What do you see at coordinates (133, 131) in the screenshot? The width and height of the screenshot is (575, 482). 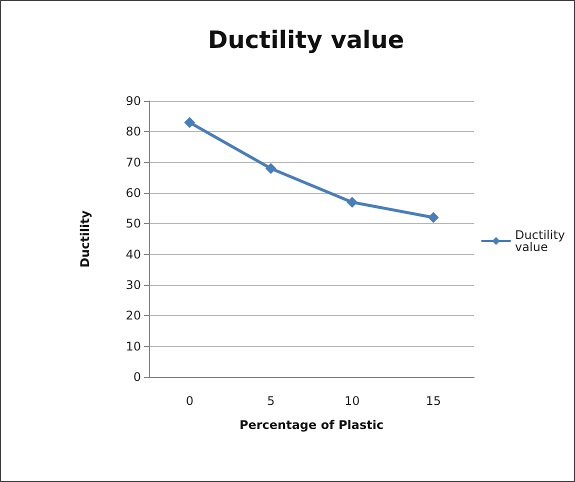 I see `y-tick-label: 80` at bounding box center [133, 131].